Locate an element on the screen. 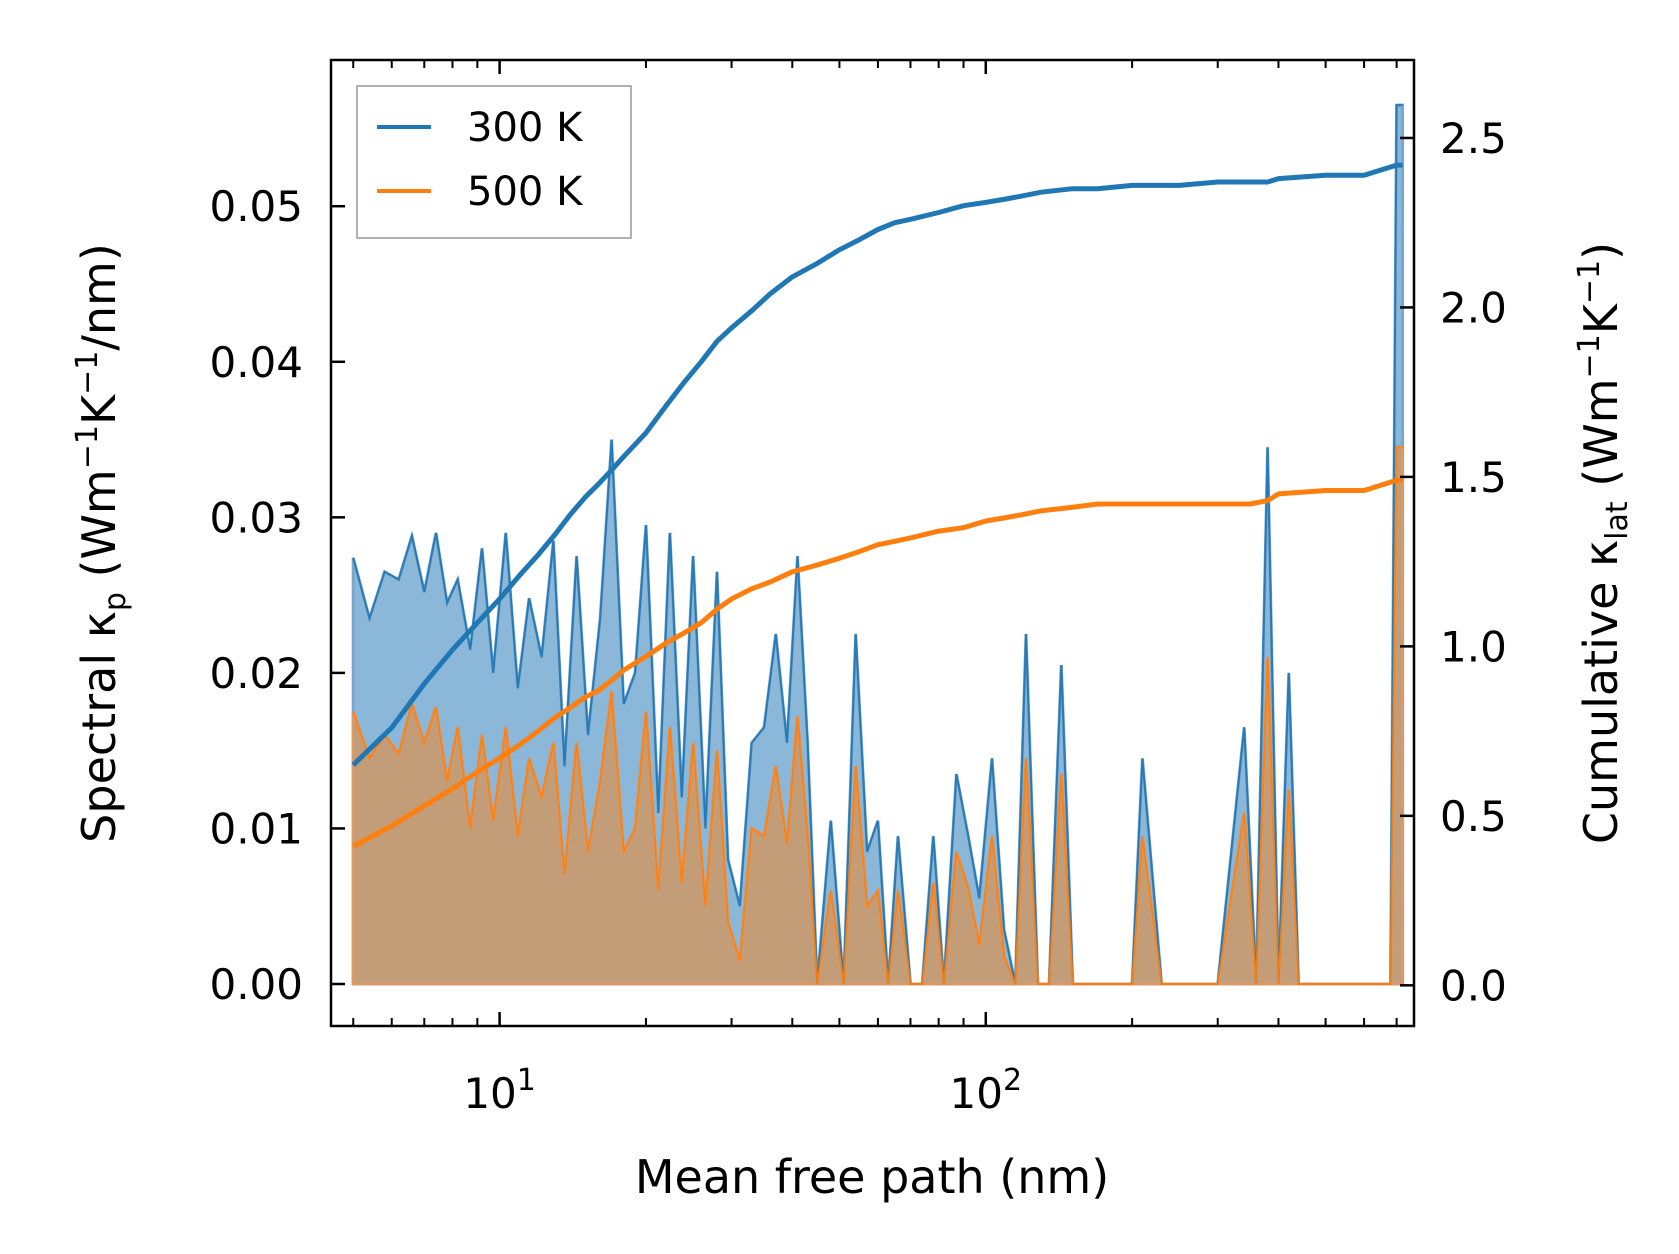 Image resolution: width=1679 pixels, height=1254 pixels. x-tick-label: 10² is located at coordinates (985, 1090).